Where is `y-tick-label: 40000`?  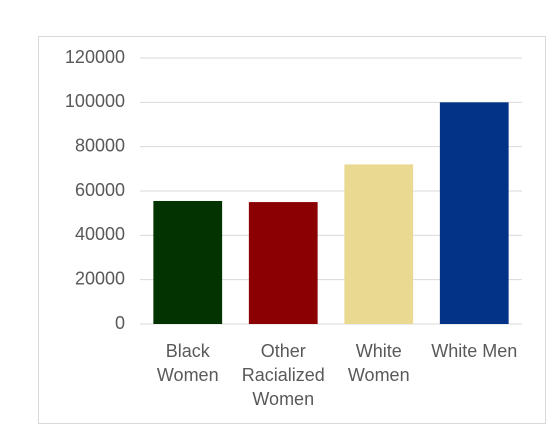 y-tick-label: 40000 is located at coordinates (100, 234).